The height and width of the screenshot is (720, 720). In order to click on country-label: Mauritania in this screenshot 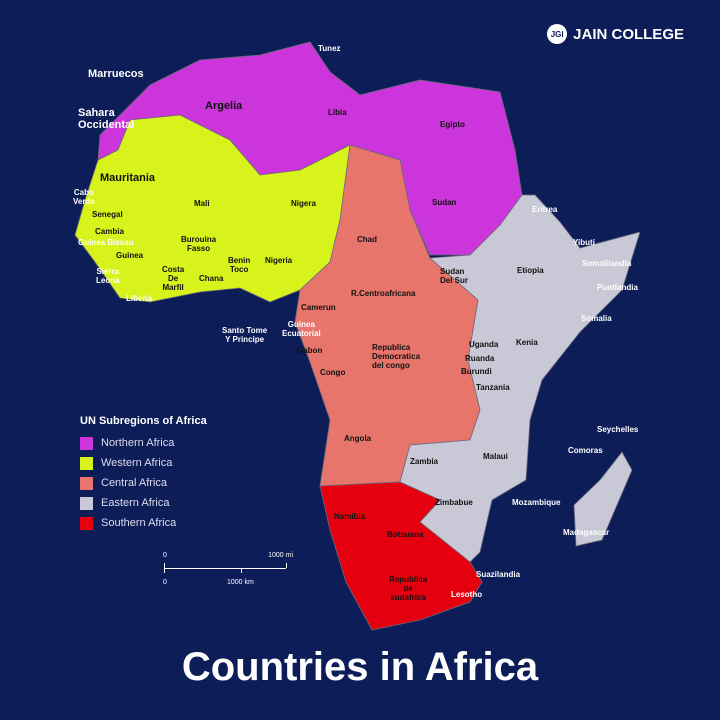, I will do `click(128, 178)`.